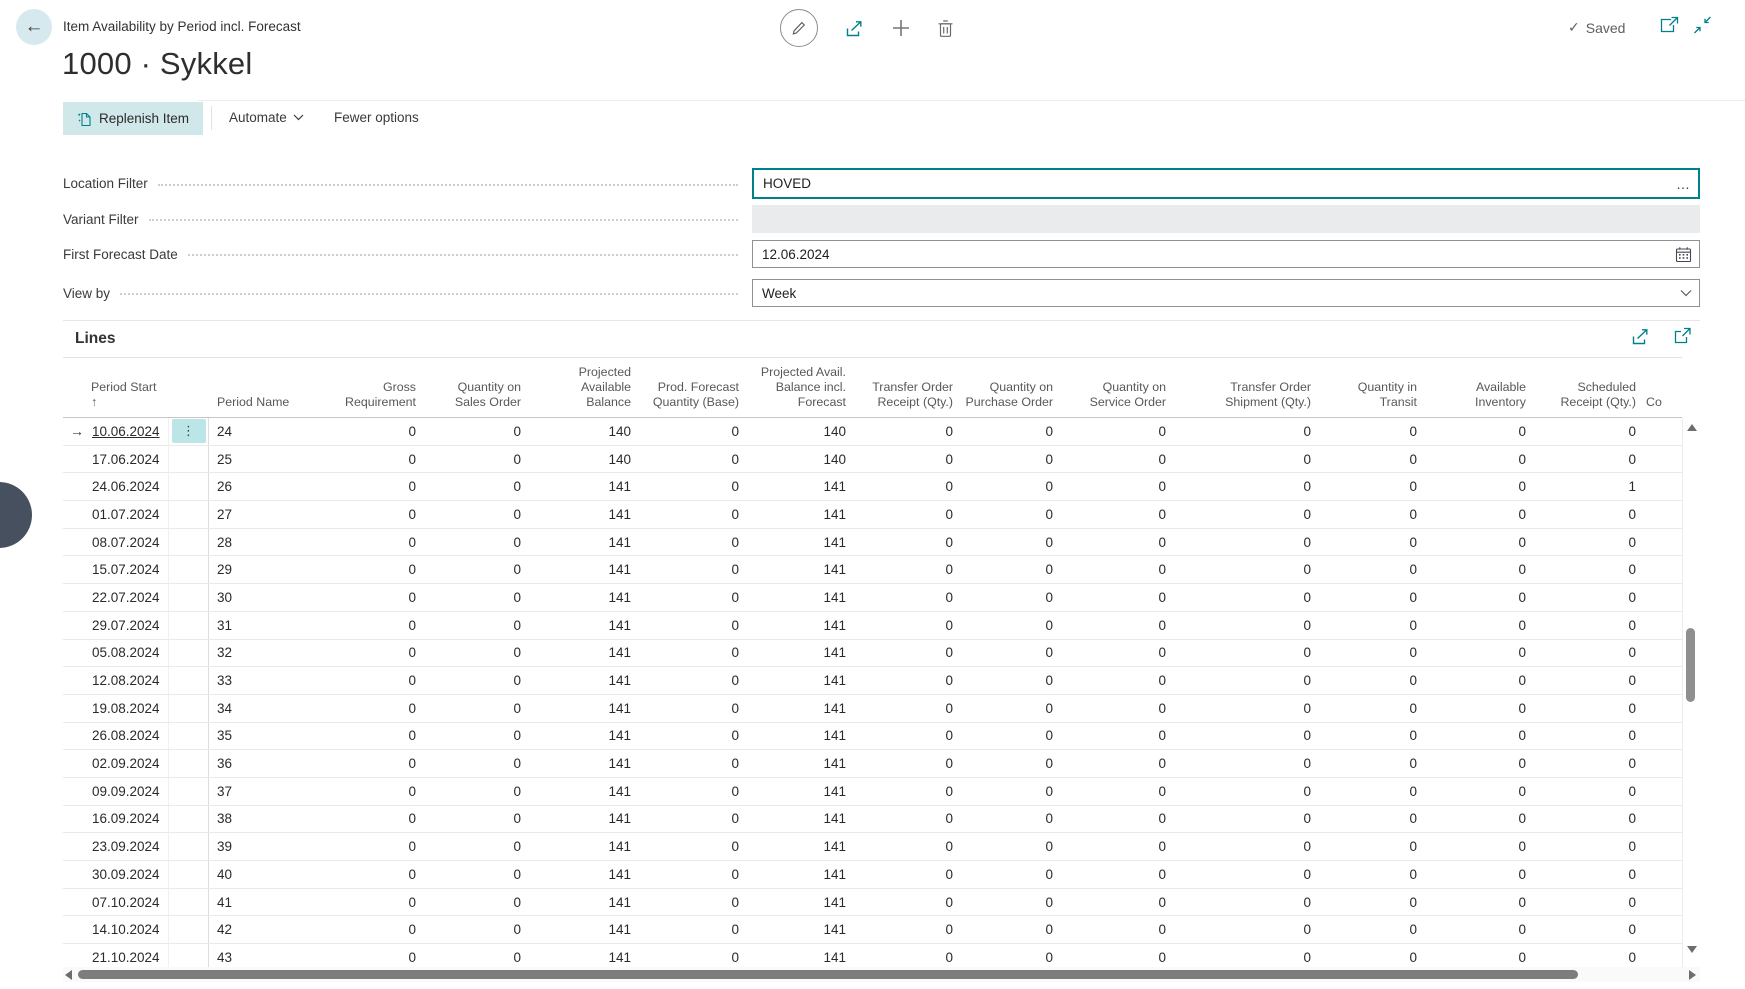  I want to click on side-panel-handle, so click(16, 515).